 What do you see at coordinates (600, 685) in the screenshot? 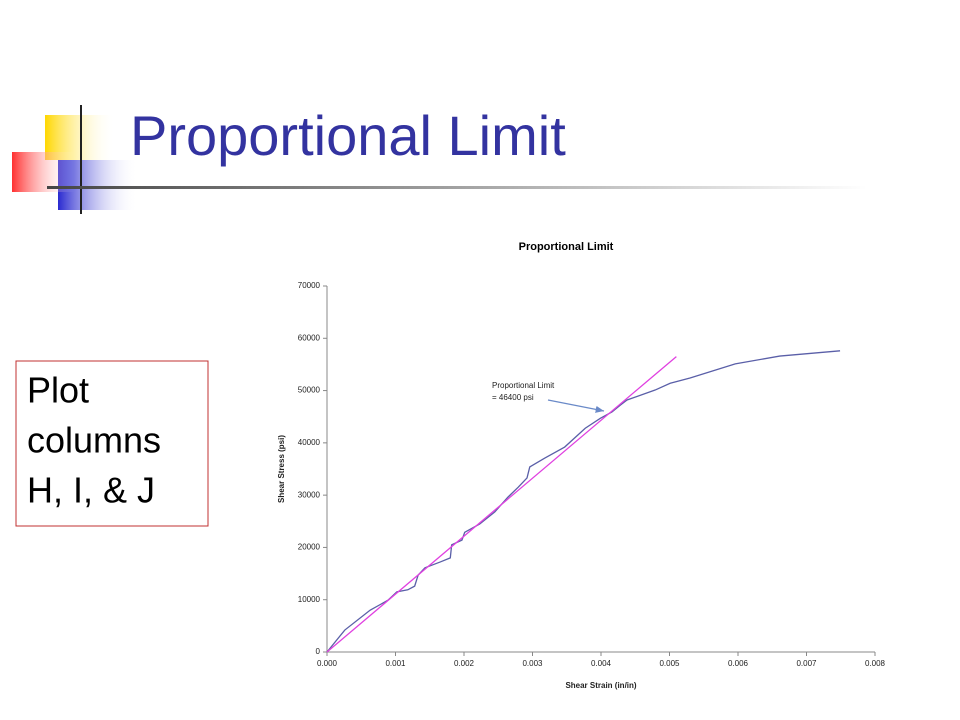
I see `x-axis-title: Shear Strain (in/in)` at bounding box center [600, 685].